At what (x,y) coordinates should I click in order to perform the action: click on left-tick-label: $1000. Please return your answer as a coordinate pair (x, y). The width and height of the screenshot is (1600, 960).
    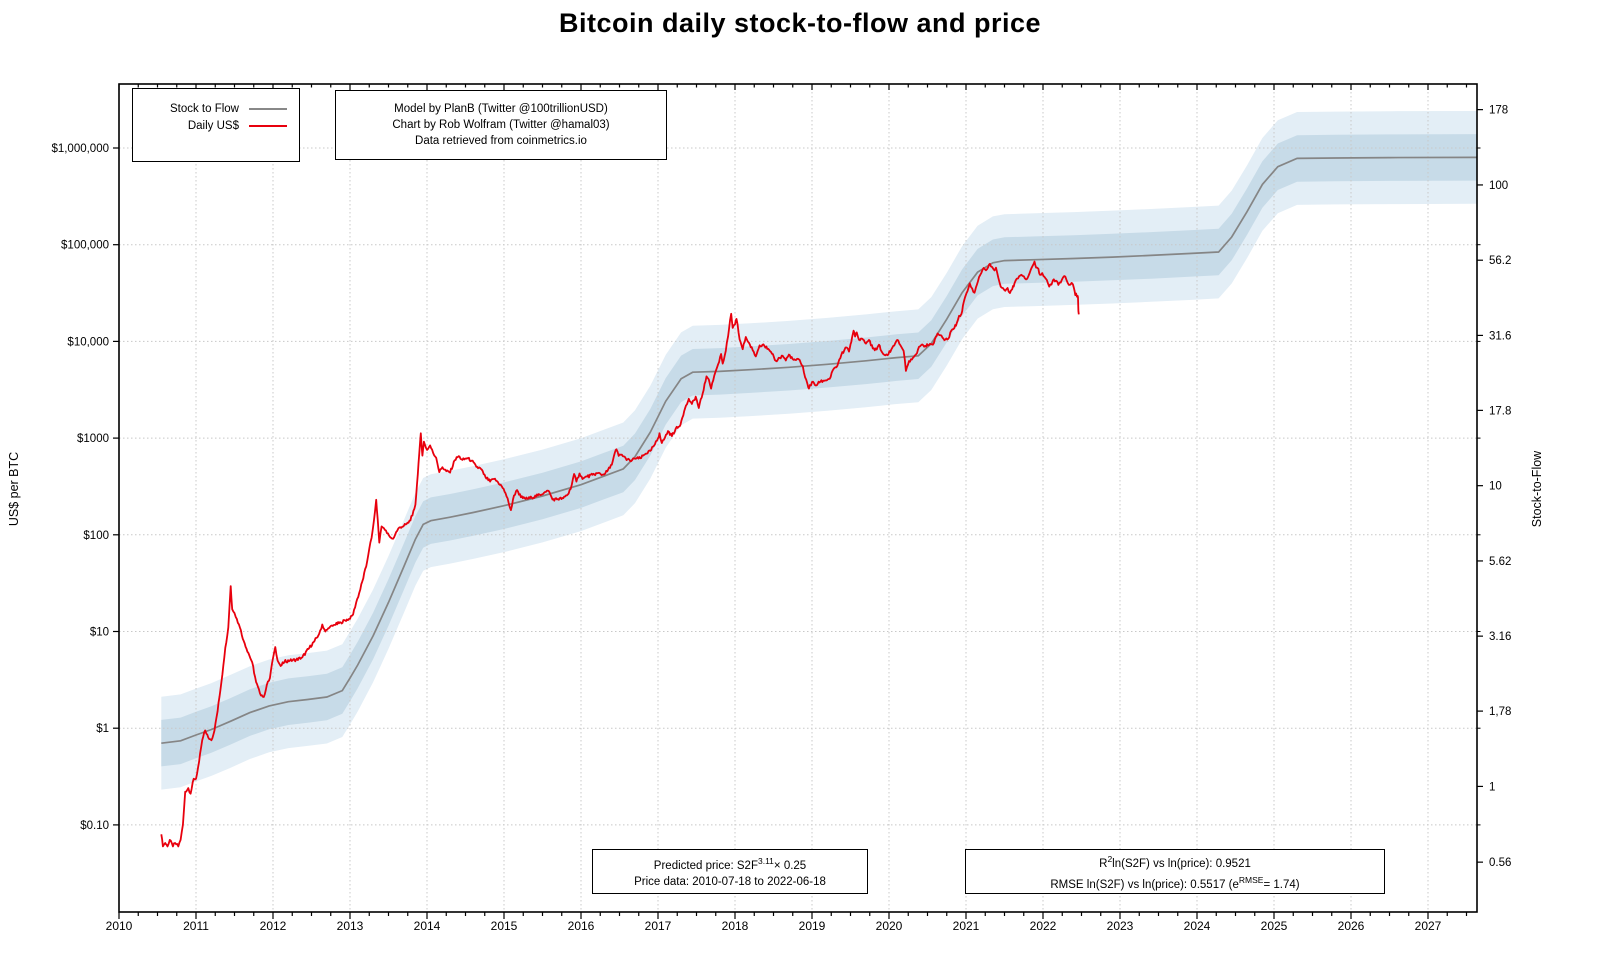
    Looking at the image, I should click on (93, 439).